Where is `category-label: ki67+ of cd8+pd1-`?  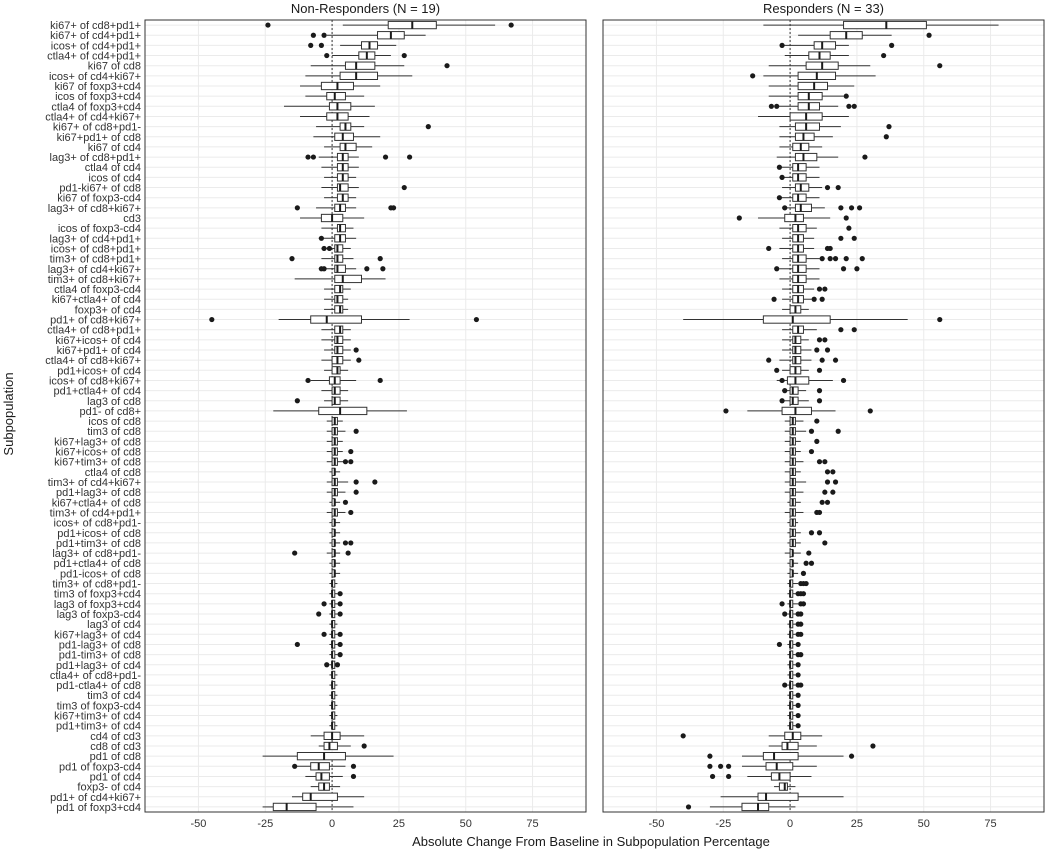 category-label: ki67+ of cd8+pd1- is located at coordinates (97, 128).